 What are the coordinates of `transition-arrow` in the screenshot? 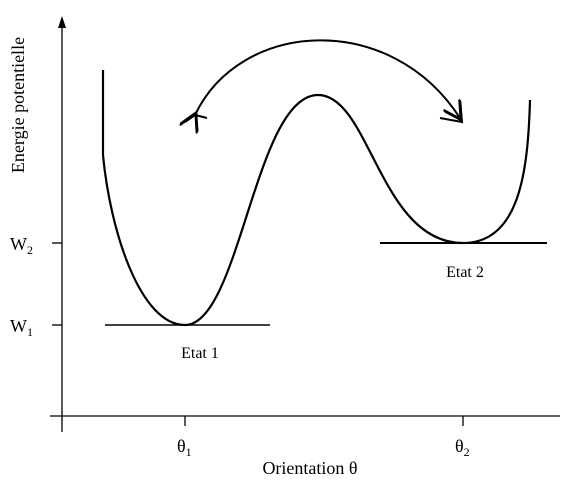 It's located at (327, 78).